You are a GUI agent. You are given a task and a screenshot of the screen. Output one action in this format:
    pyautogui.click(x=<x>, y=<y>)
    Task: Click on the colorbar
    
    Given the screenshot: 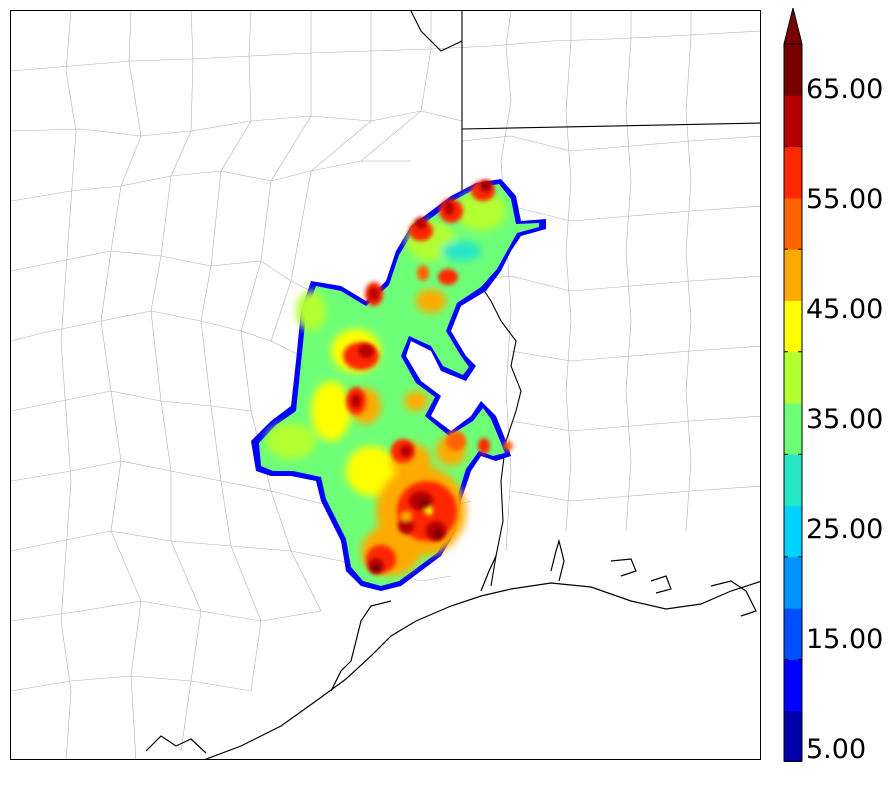 What is the action you would take?
    pyautogui.click(x=793, y=385)
    